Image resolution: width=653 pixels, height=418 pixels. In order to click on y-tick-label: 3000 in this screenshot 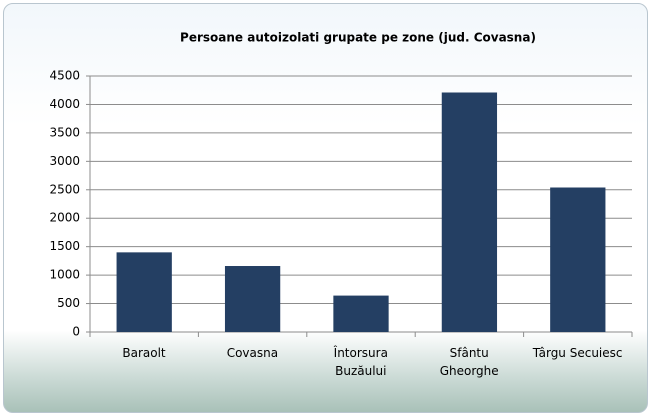, I will do `click(64, 161)`.